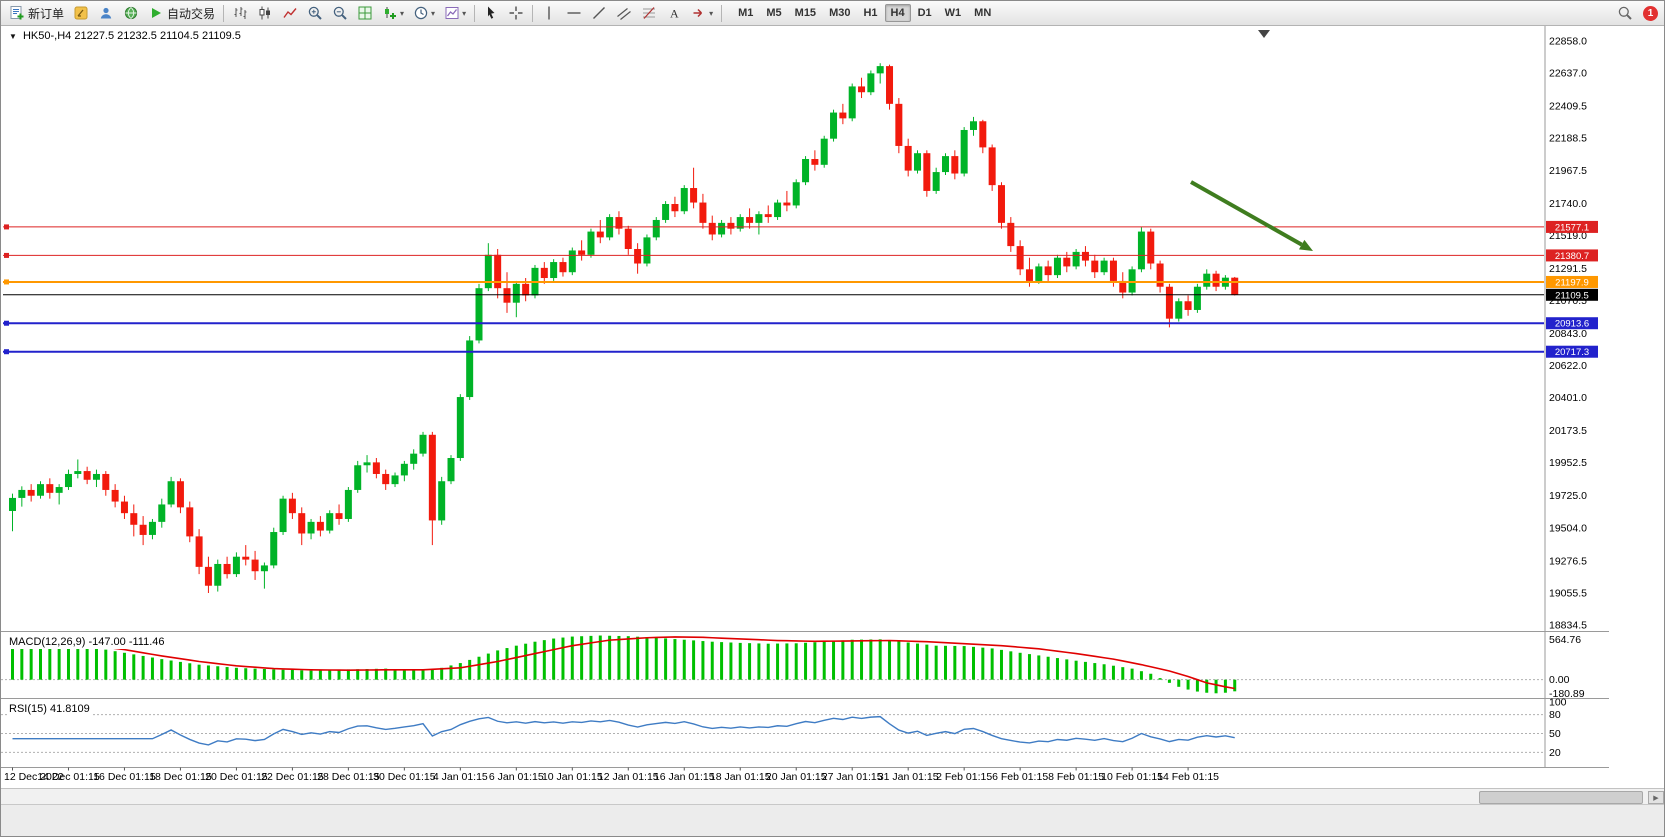 The image size is (1665, 837). What do you see at coordinates (599, 13) in the screenshot?
I see `trendline-button` at bounding box center [599, 13].